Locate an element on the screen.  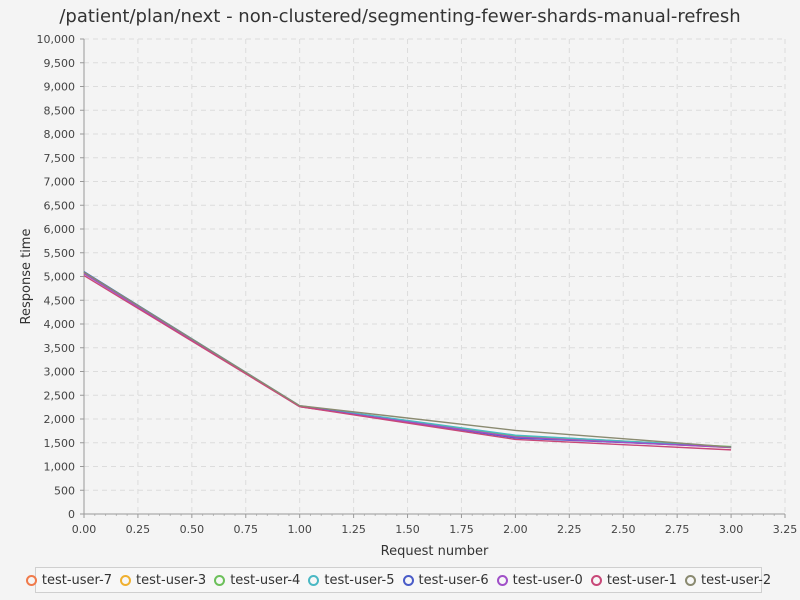
y-tick-label: 2,000 is located at coordinates (60, 419).